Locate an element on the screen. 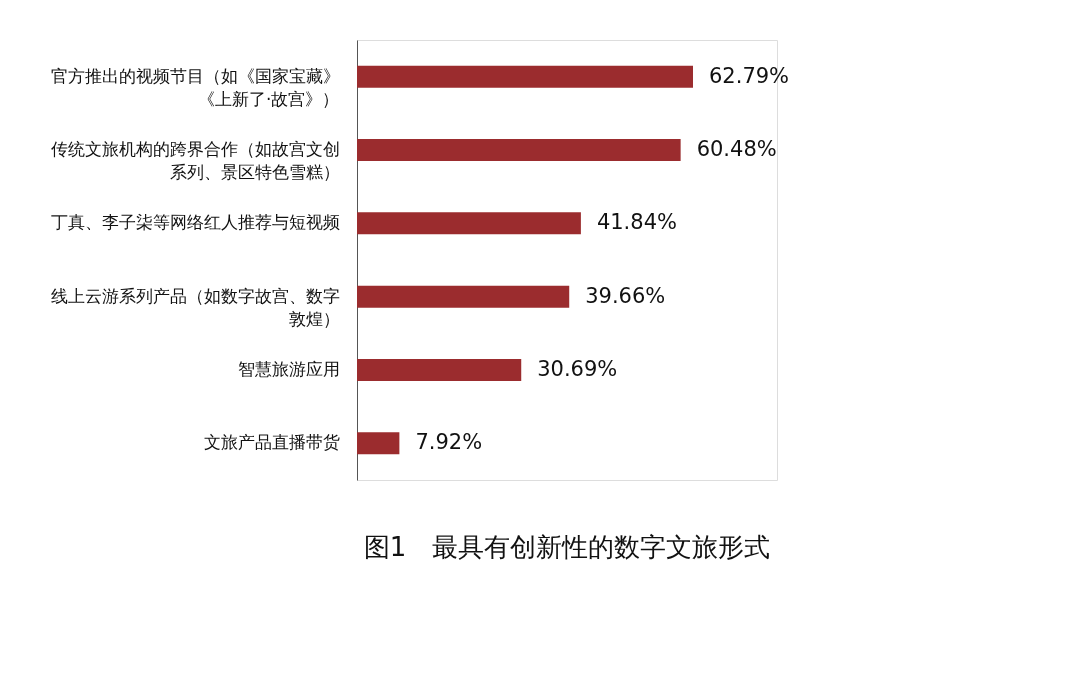  data-label: 7.92% is located at coordinates (449, 442).